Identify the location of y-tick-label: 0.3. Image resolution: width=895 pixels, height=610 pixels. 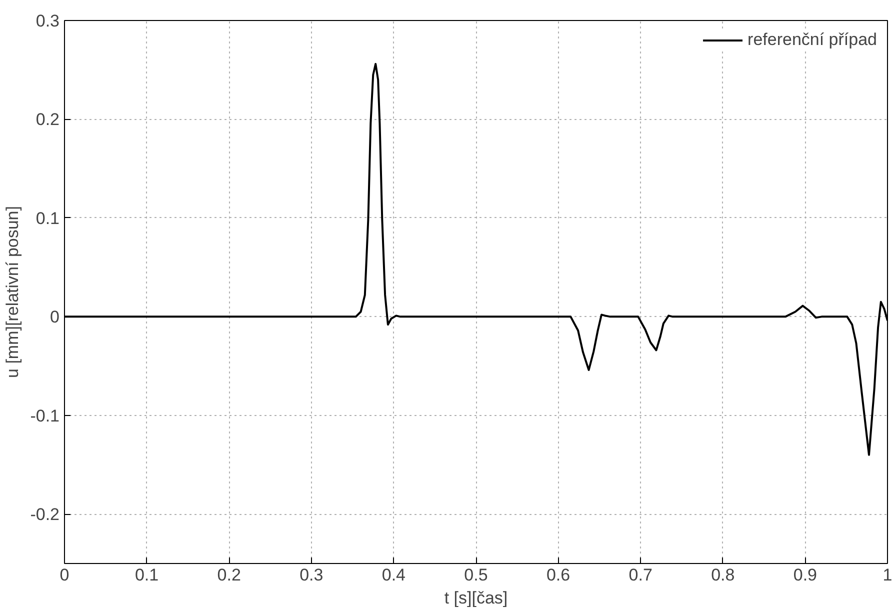
(48, 21).